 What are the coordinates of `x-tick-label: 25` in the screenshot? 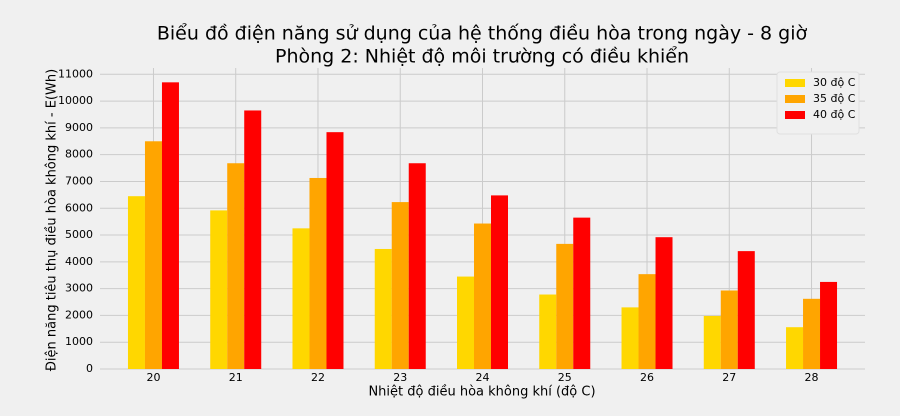 It's located at (565, 377).